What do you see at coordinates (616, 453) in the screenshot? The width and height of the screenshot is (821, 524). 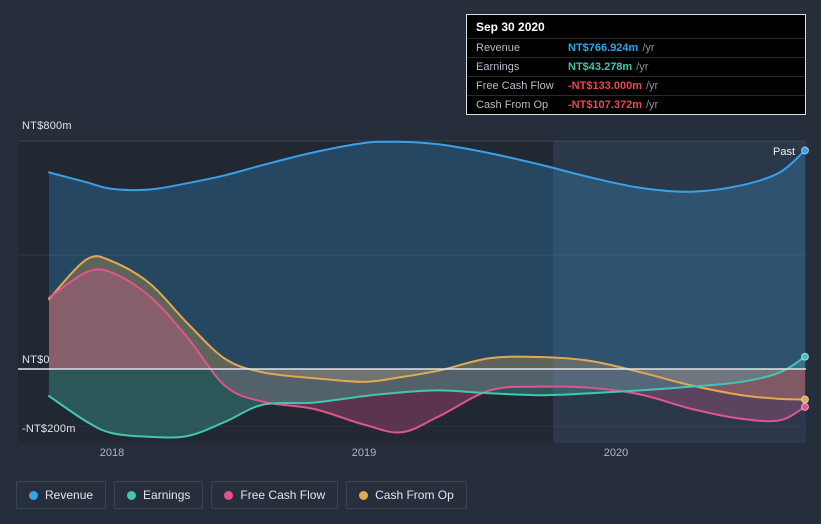 I see `x-tick-2020: 2020` at bounding box center [616, 453].